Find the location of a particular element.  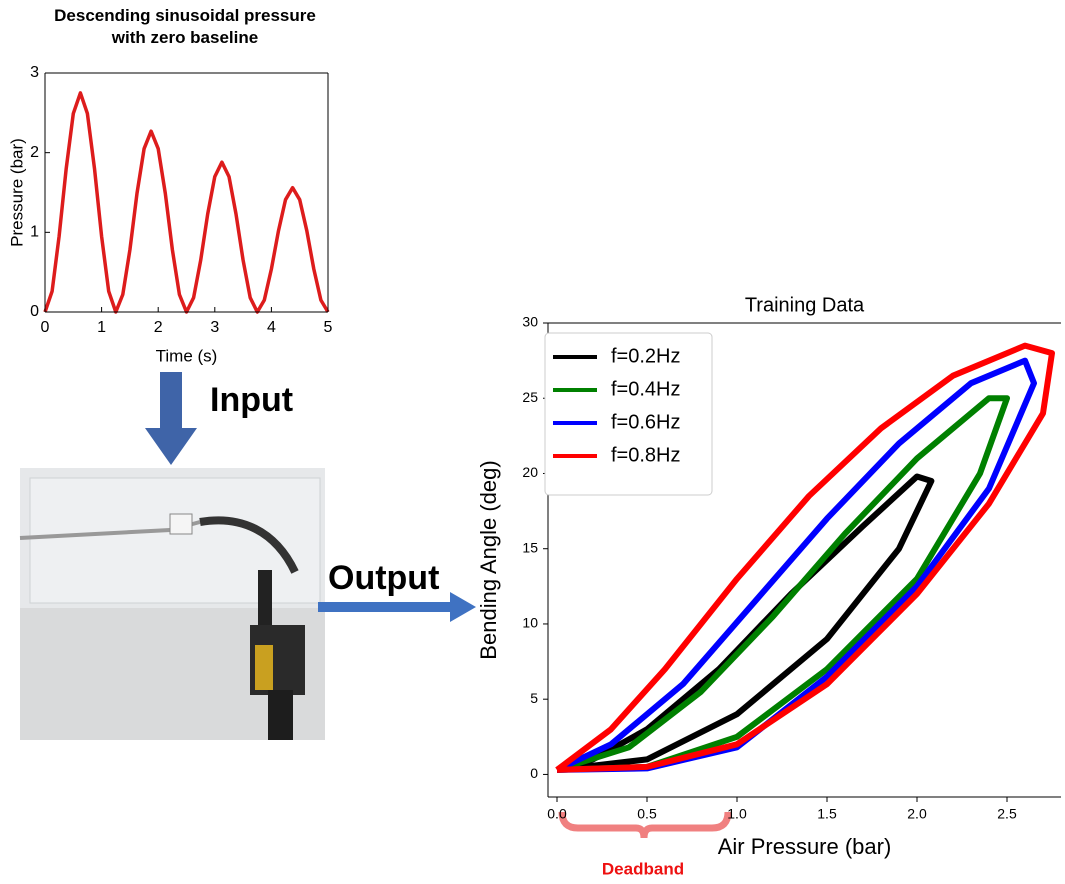

output-label: Output is located at coordinates (383, 578).